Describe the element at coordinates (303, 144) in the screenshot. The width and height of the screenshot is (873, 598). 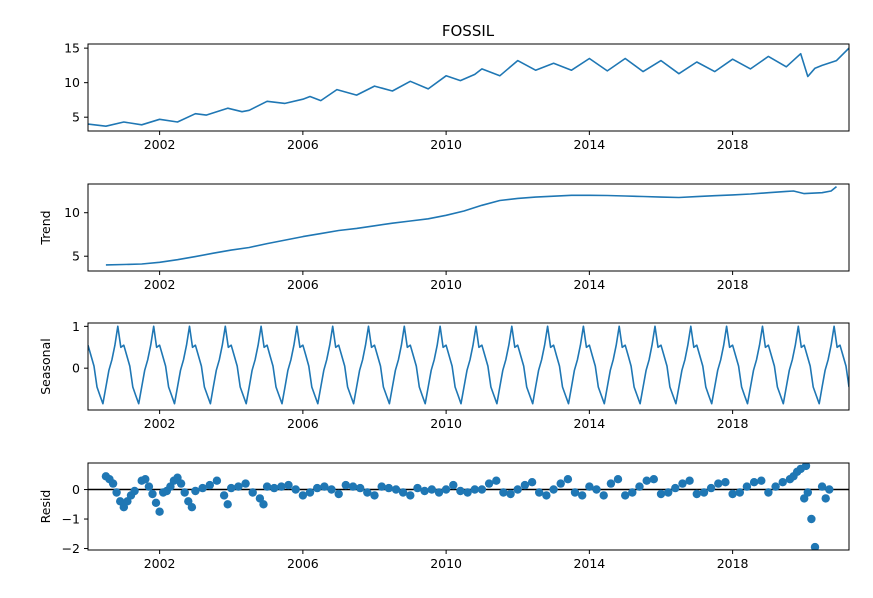
I see `x-tick-label: 2006` at that location.